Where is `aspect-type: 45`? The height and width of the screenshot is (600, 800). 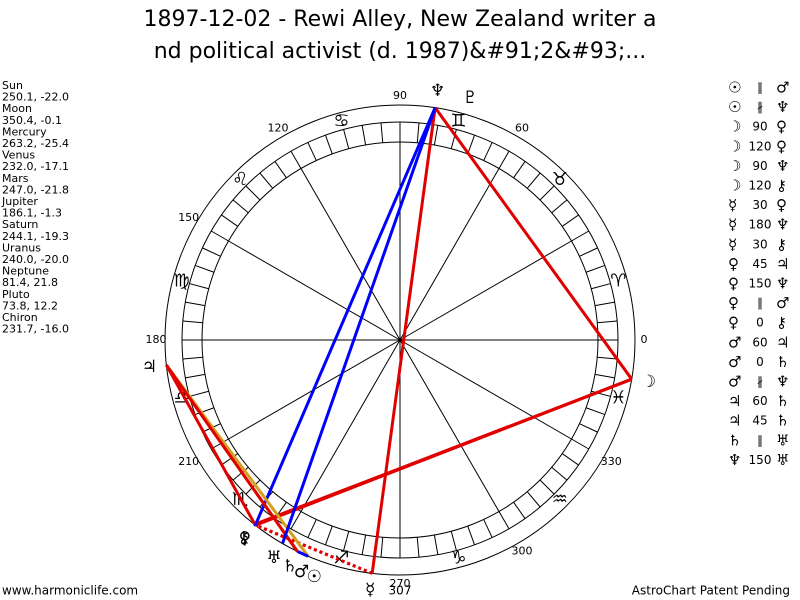 aspect-type: 45 is located at coordinates (759, 264).